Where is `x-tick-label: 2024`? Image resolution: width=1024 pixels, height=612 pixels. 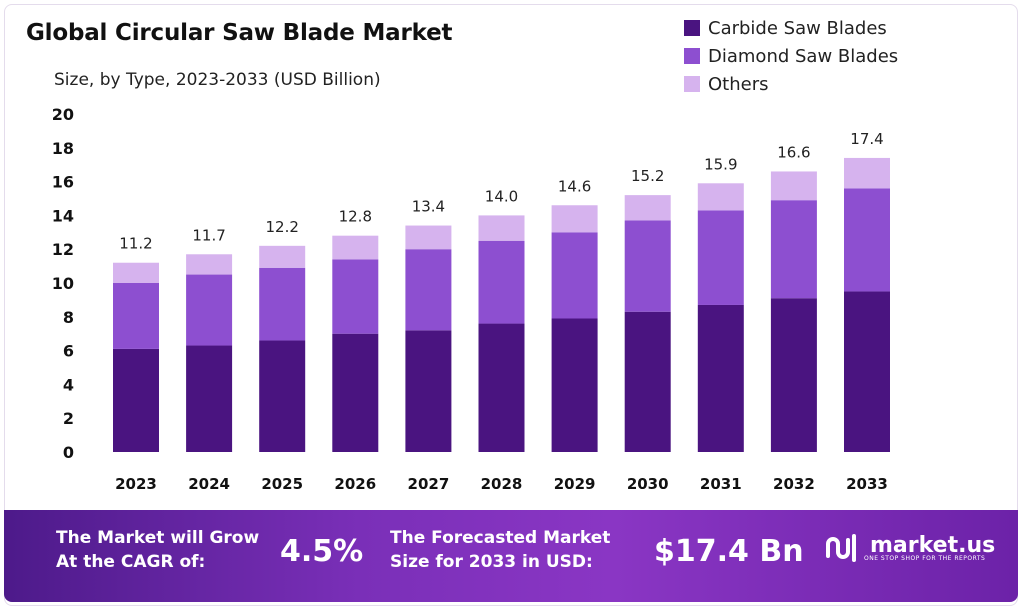
x-tick-label: 2024 is located at coordinates (209, 484).